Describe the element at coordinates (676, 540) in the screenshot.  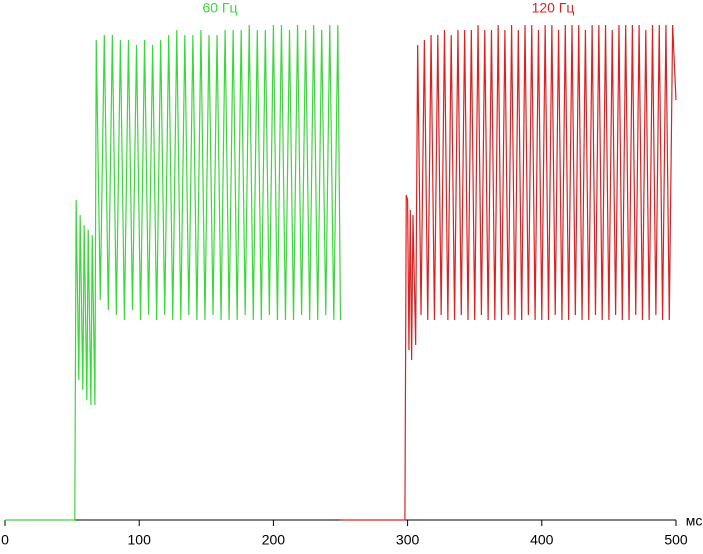
I see `x-tick-label: 500` at that location.